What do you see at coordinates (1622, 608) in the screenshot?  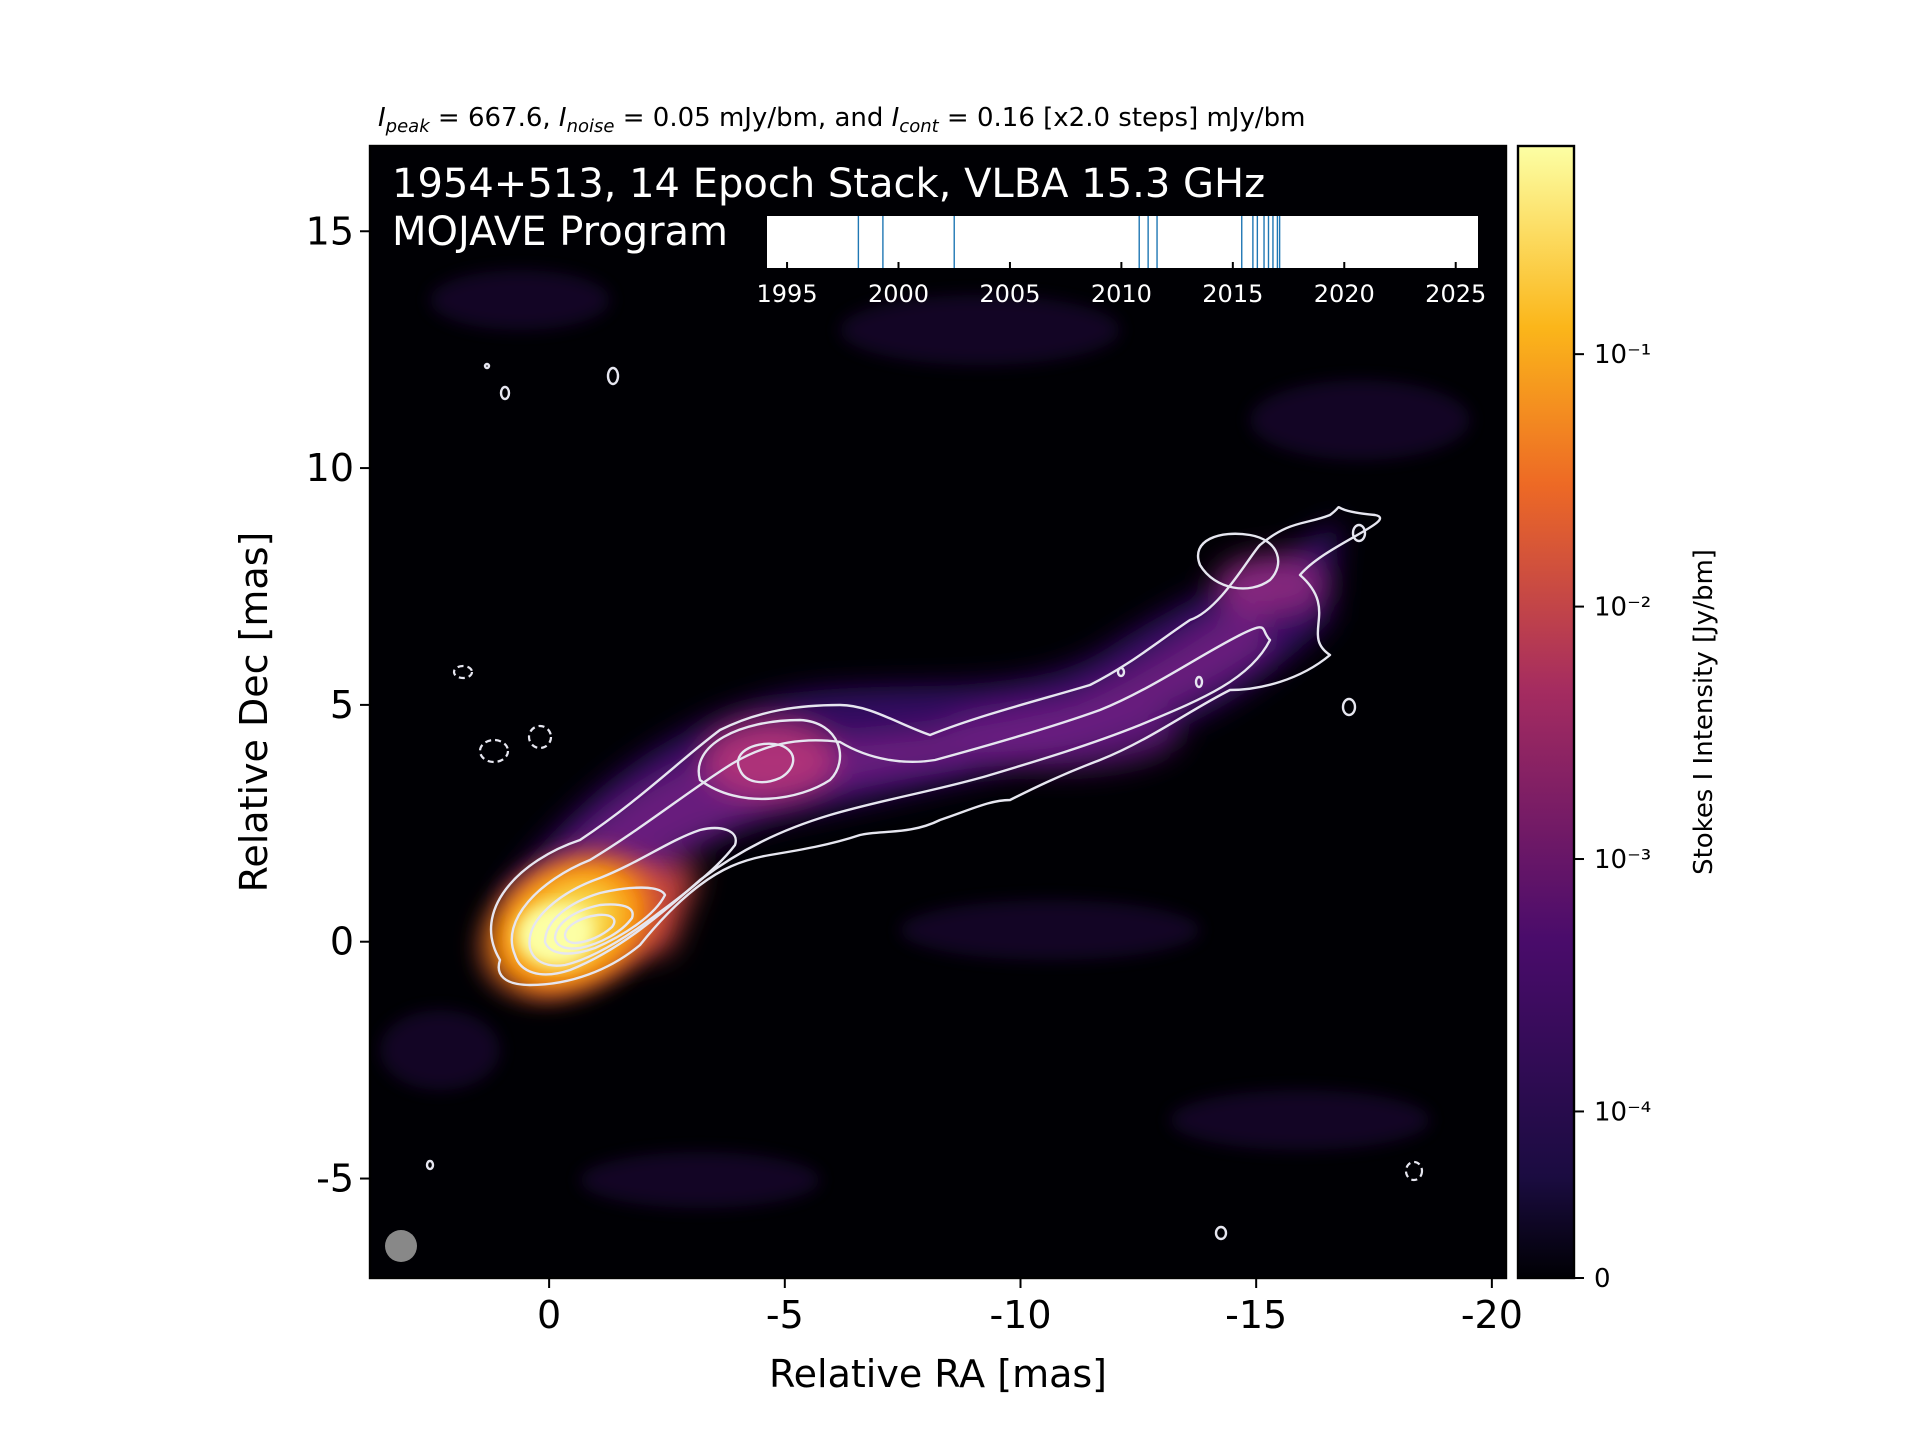 I see `colorbar-tick-label: 10⁻²` at bounding box center [1622, 608].